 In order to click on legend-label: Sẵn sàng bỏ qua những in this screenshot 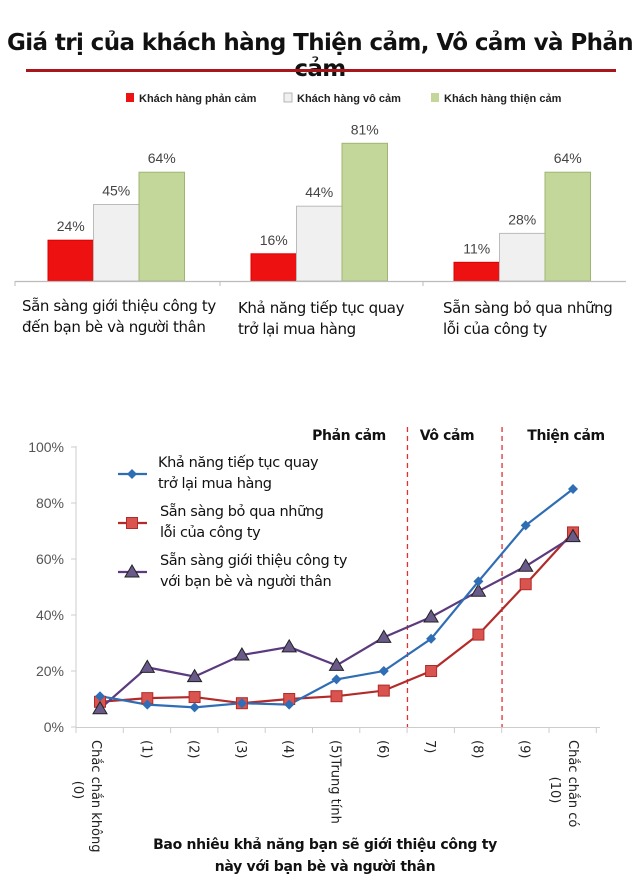, I will do `click(241, 511)`.